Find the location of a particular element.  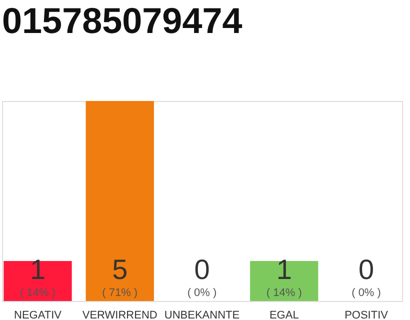

x-tick-label: EGAL is located at coordinates (284, 315).